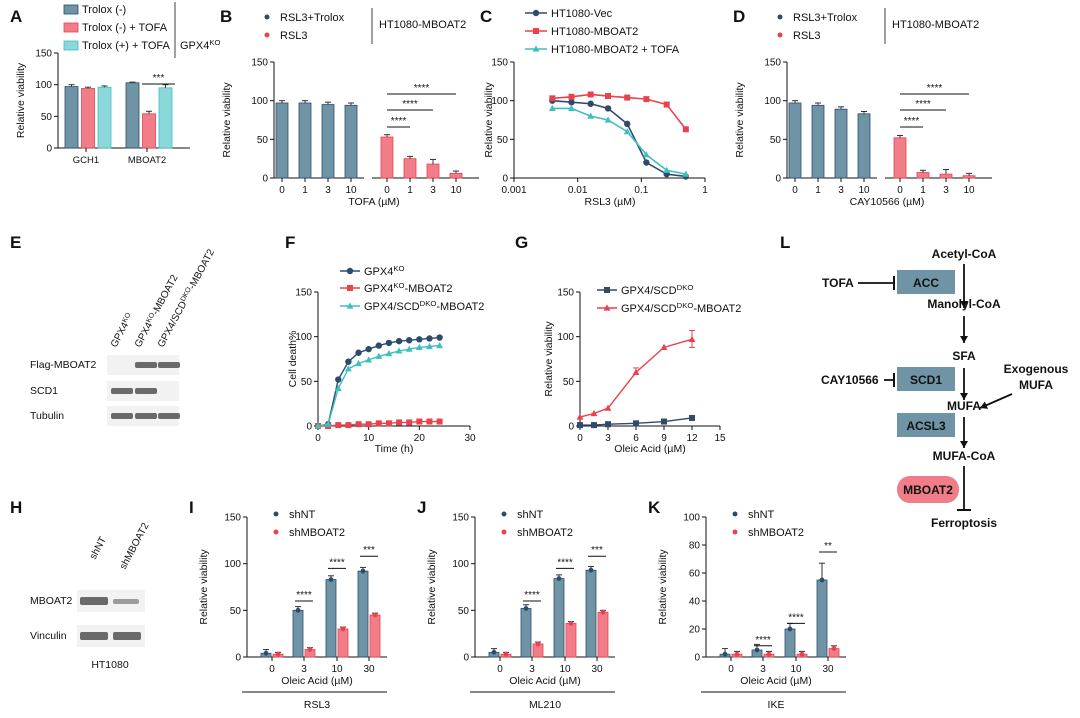 Image resolution: width=1080 pixels, height=718 pixels. Describe the element at coordinates (926, 283) in the screenshot. I see `enzyme-label: ACC` at that location.